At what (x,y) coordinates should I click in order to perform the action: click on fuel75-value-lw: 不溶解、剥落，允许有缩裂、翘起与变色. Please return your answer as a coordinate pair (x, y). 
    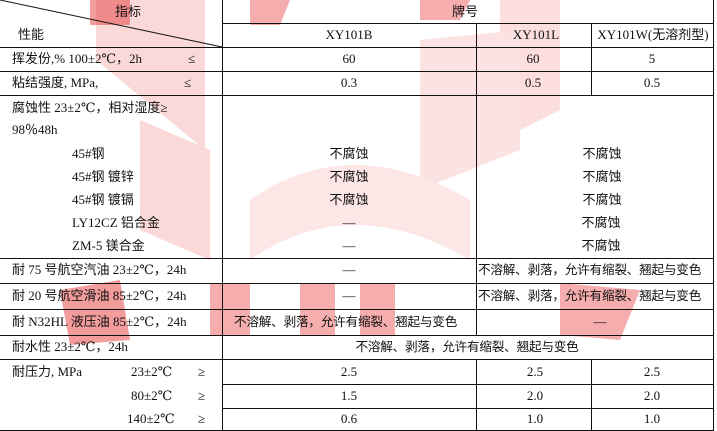
    Looking at the image, I should click on (590, 270).